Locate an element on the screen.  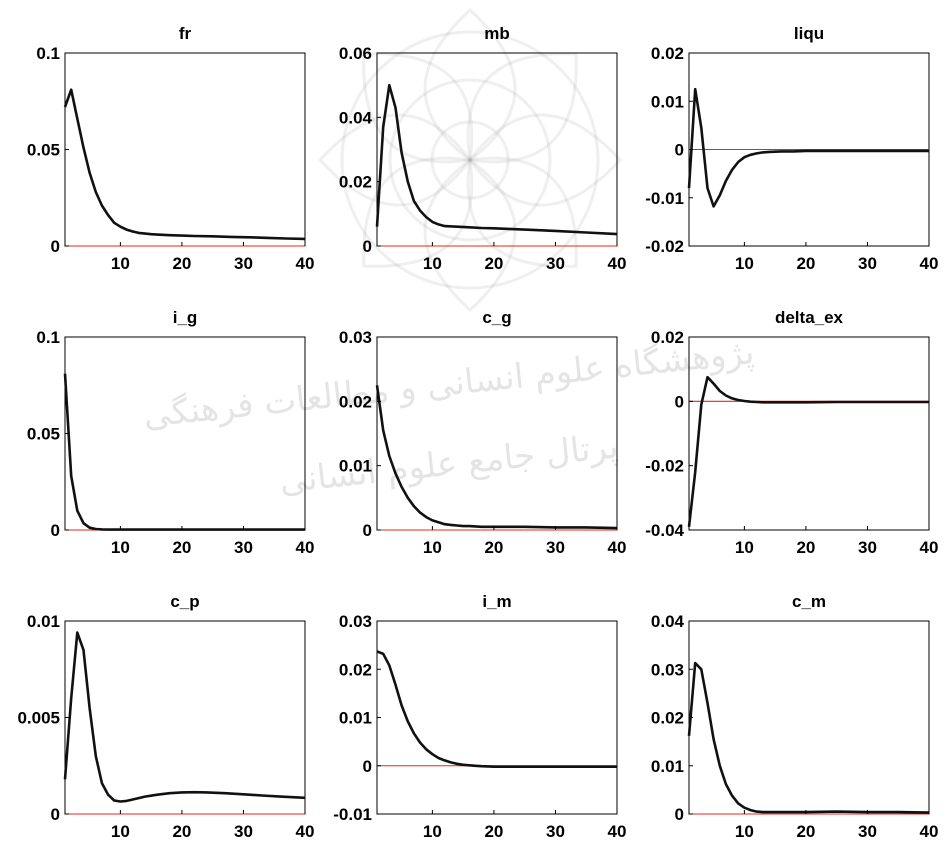
panel-i_m: i_m -0.01 0 0.01 0.02 0.03 10 20 30 40 is located at coordinates (479, 716).